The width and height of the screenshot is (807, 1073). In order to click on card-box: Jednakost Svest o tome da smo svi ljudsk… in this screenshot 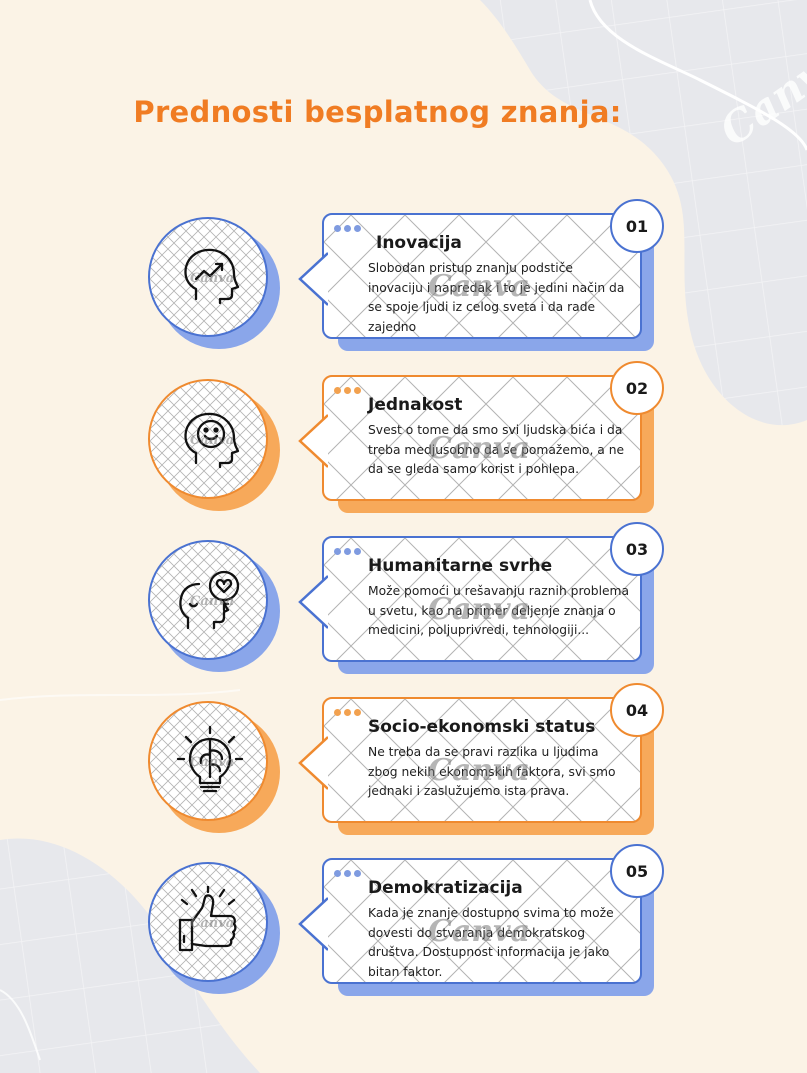, I will do `click(482, 438)`.